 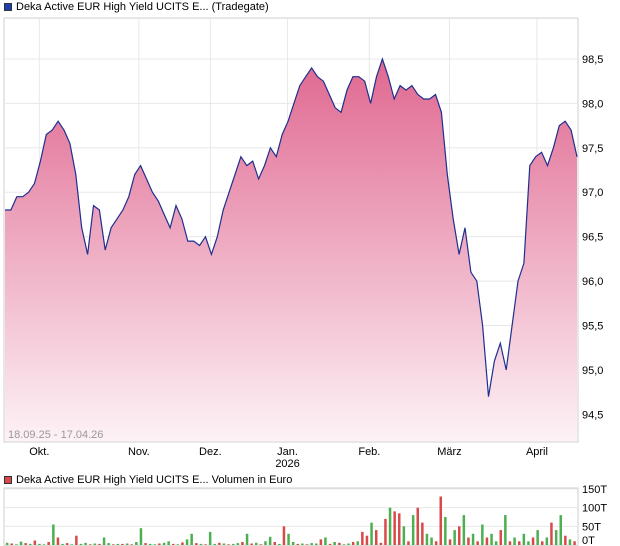 I want to click on price-y-tick-label: 97,0, so click(x=592, y=193).